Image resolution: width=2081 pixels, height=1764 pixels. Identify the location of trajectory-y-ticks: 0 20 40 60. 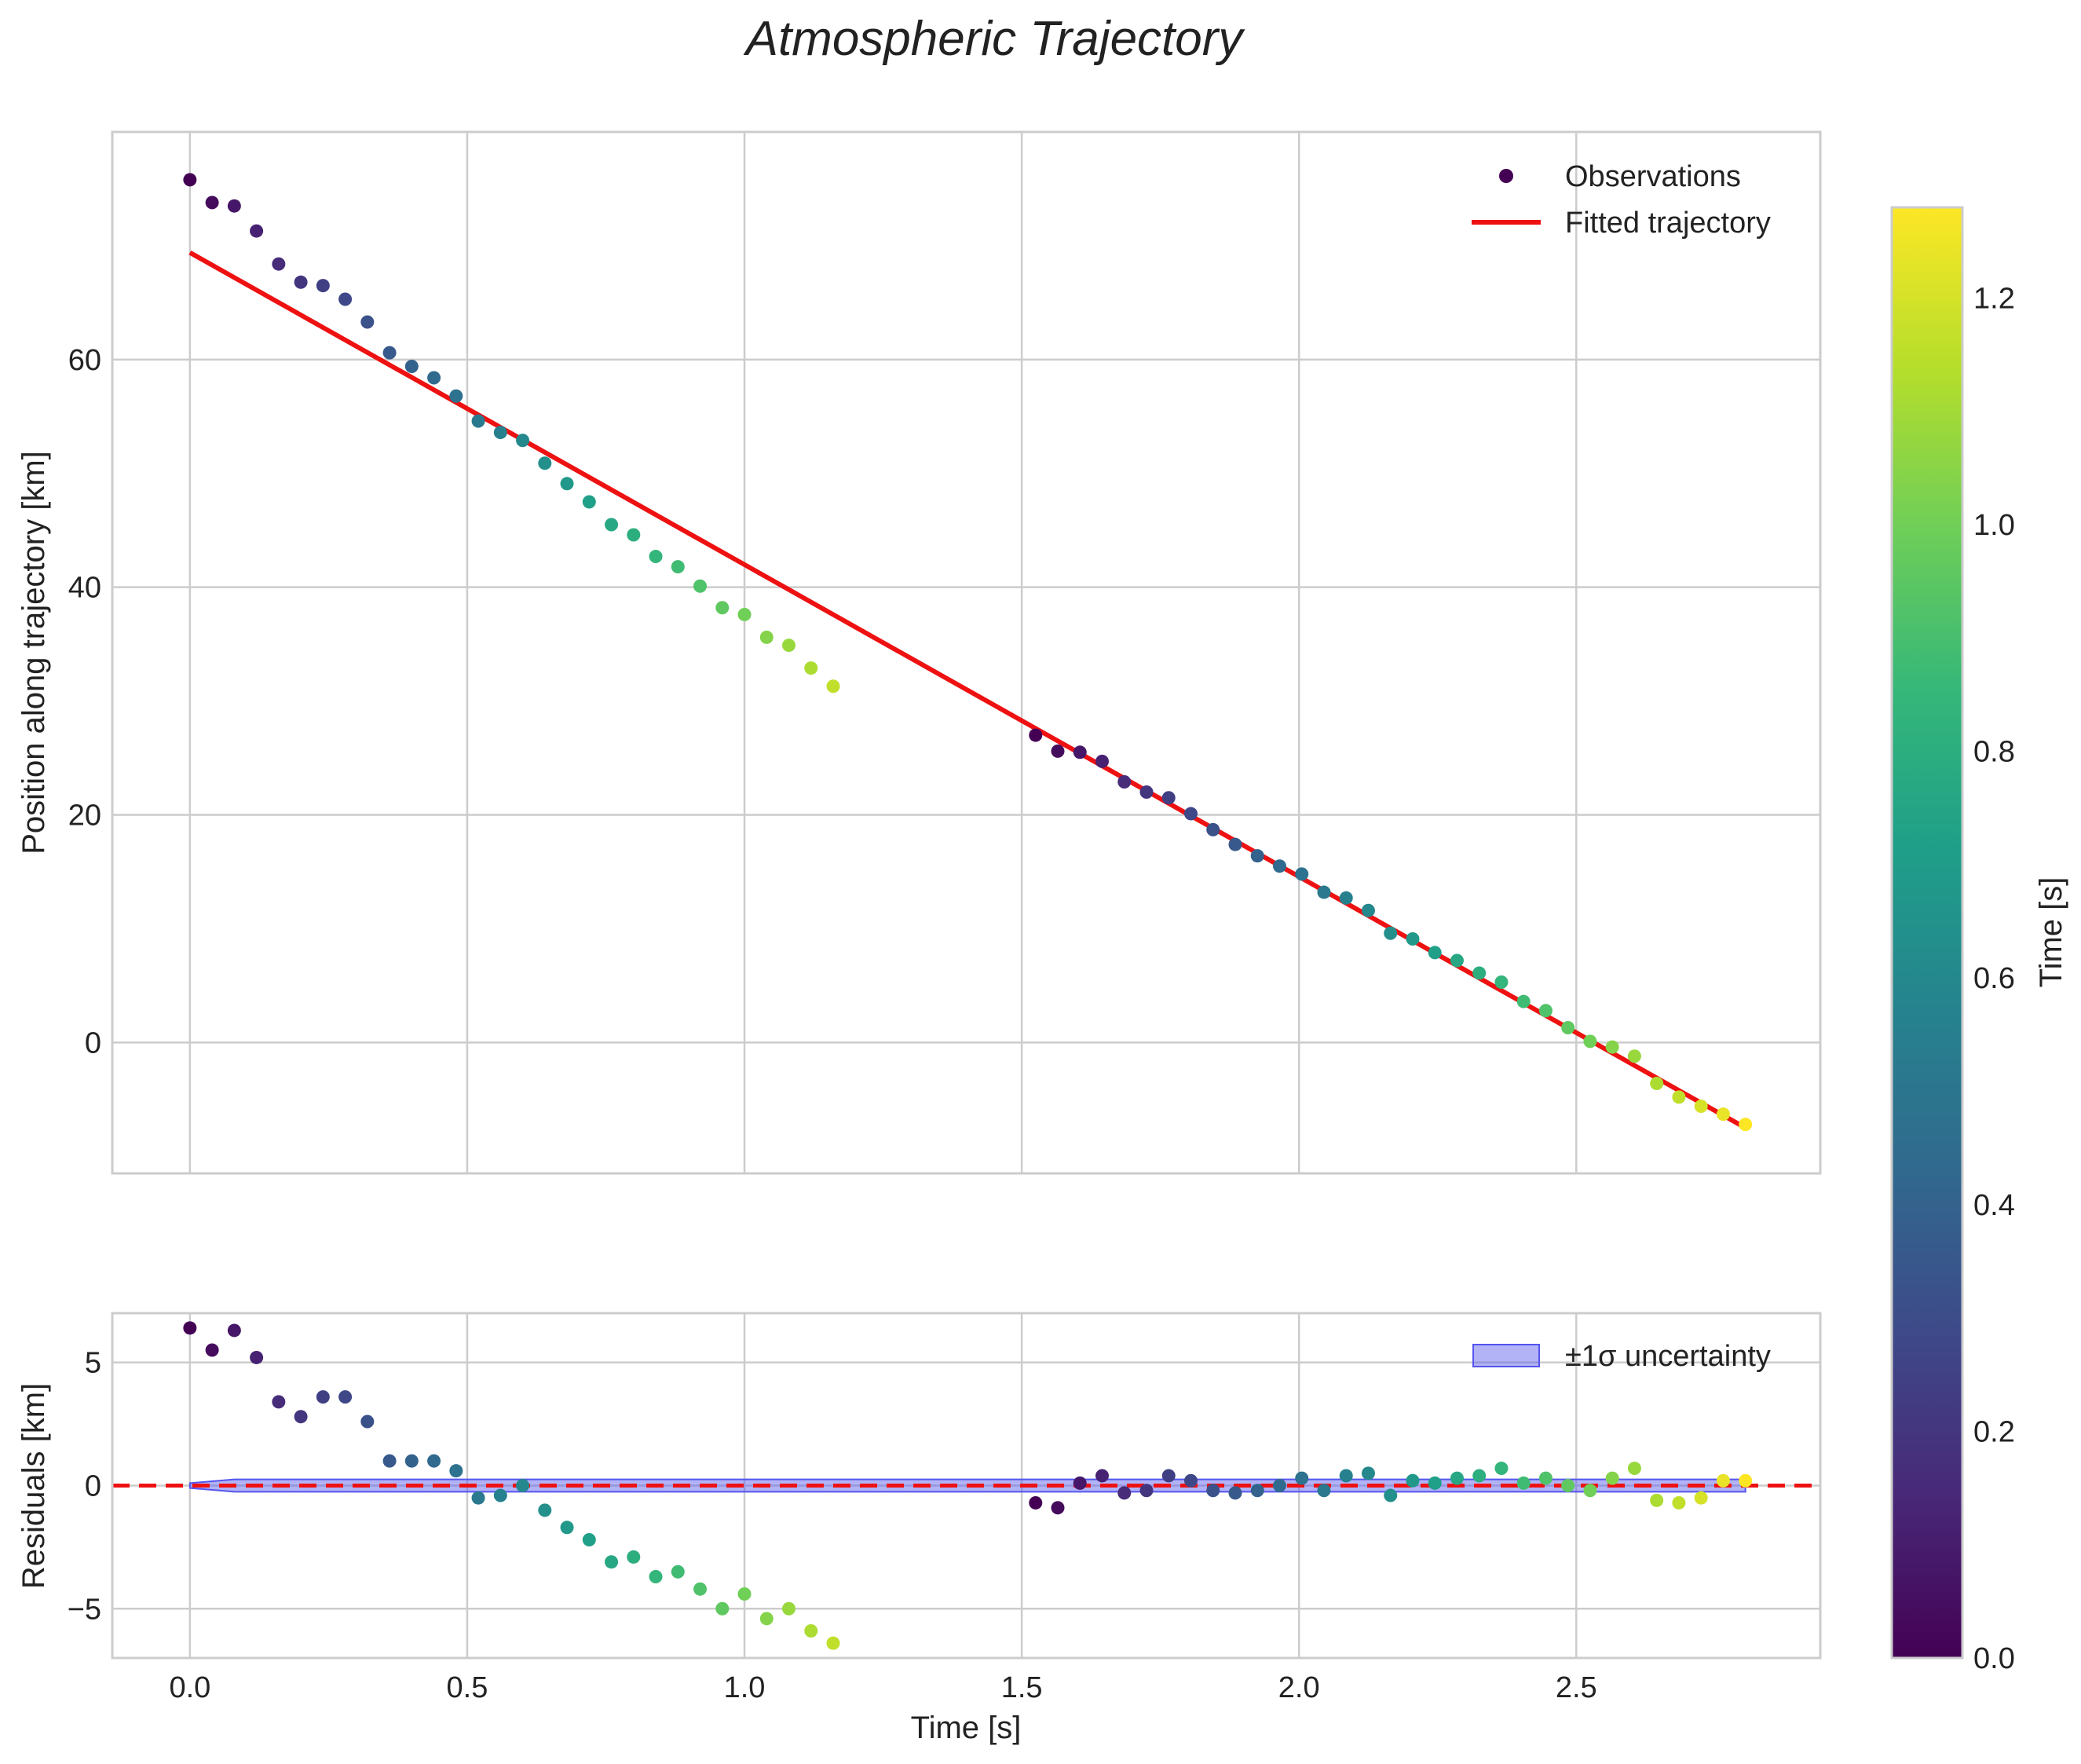
(84, 702).